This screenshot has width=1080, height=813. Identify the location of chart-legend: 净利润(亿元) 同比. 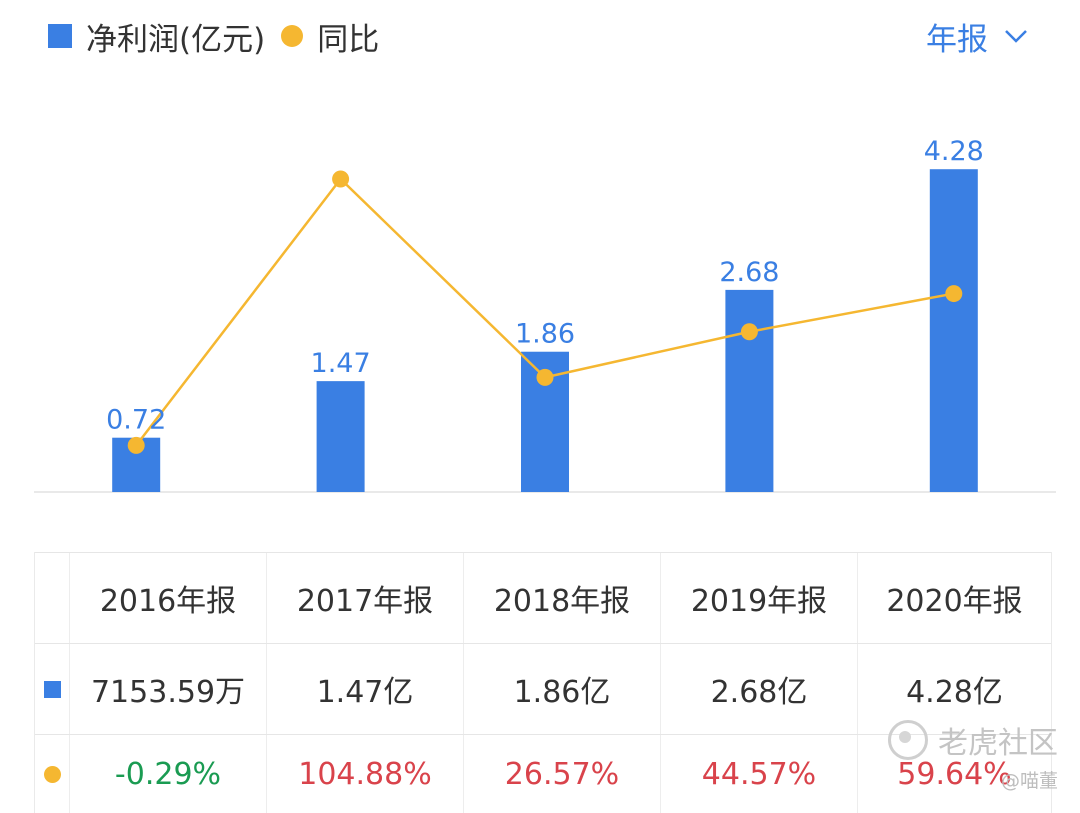
(213, 36).